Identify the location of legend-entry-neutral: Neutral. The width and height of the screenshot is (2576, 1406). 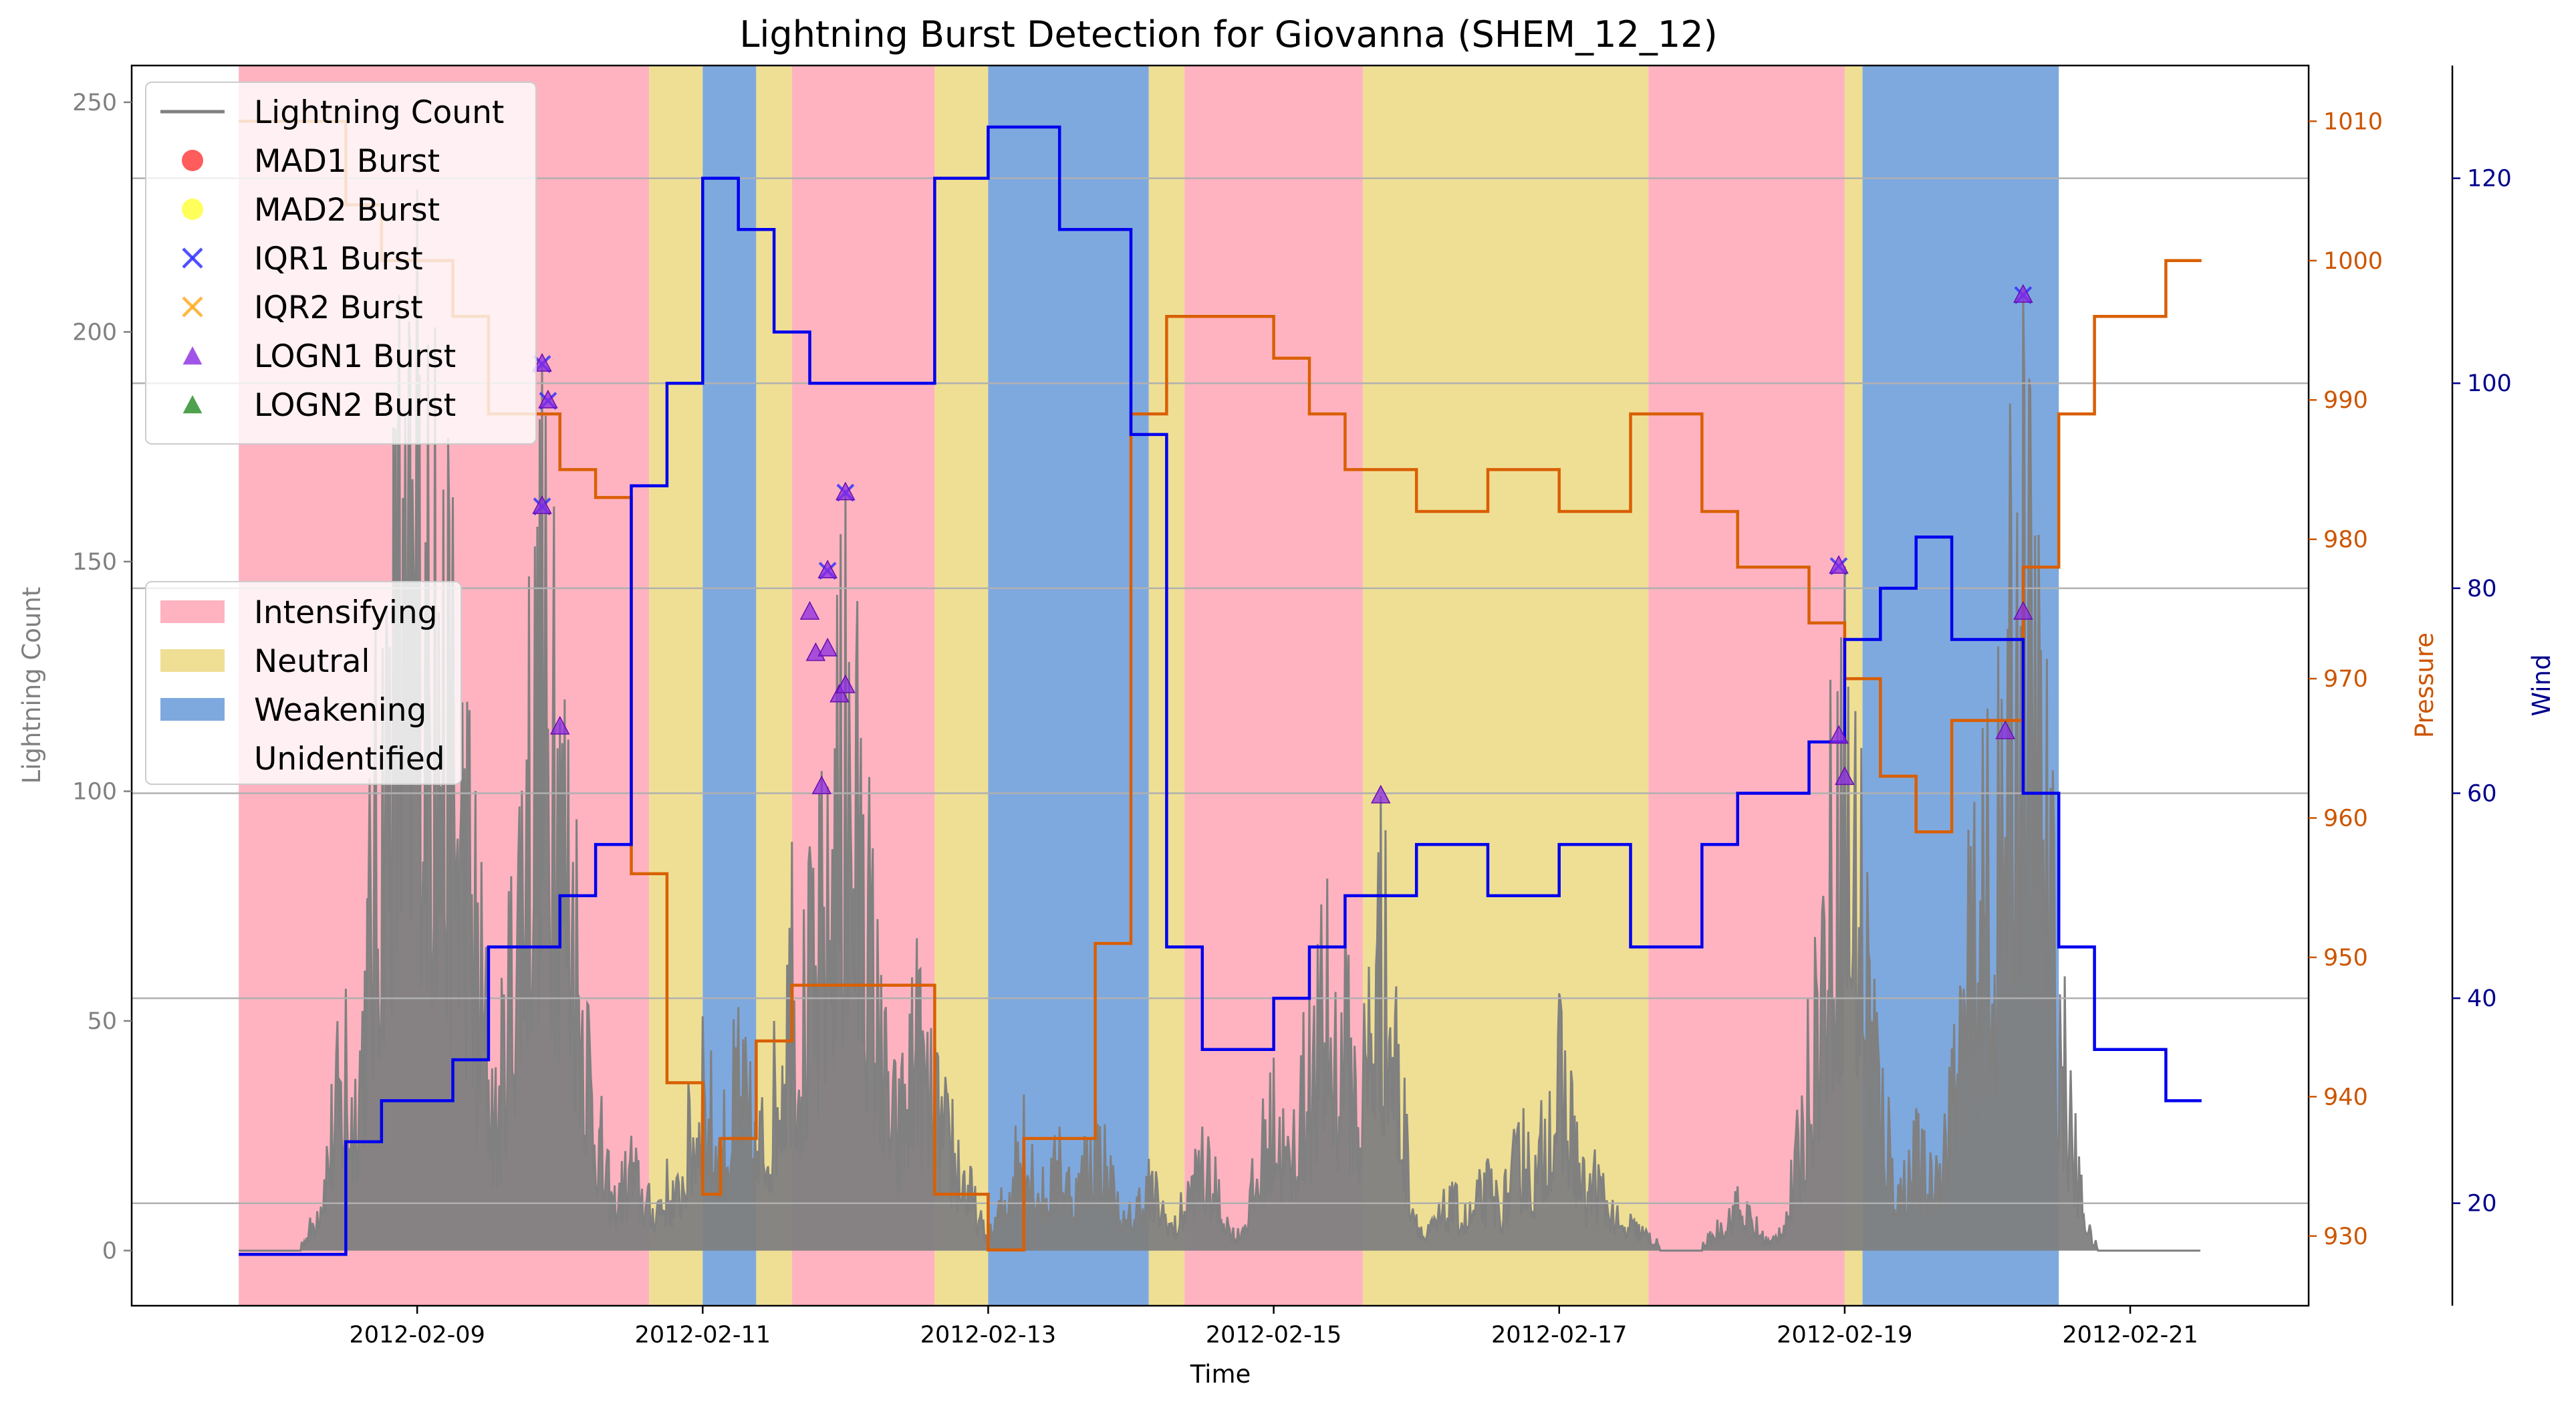
(265, 661).